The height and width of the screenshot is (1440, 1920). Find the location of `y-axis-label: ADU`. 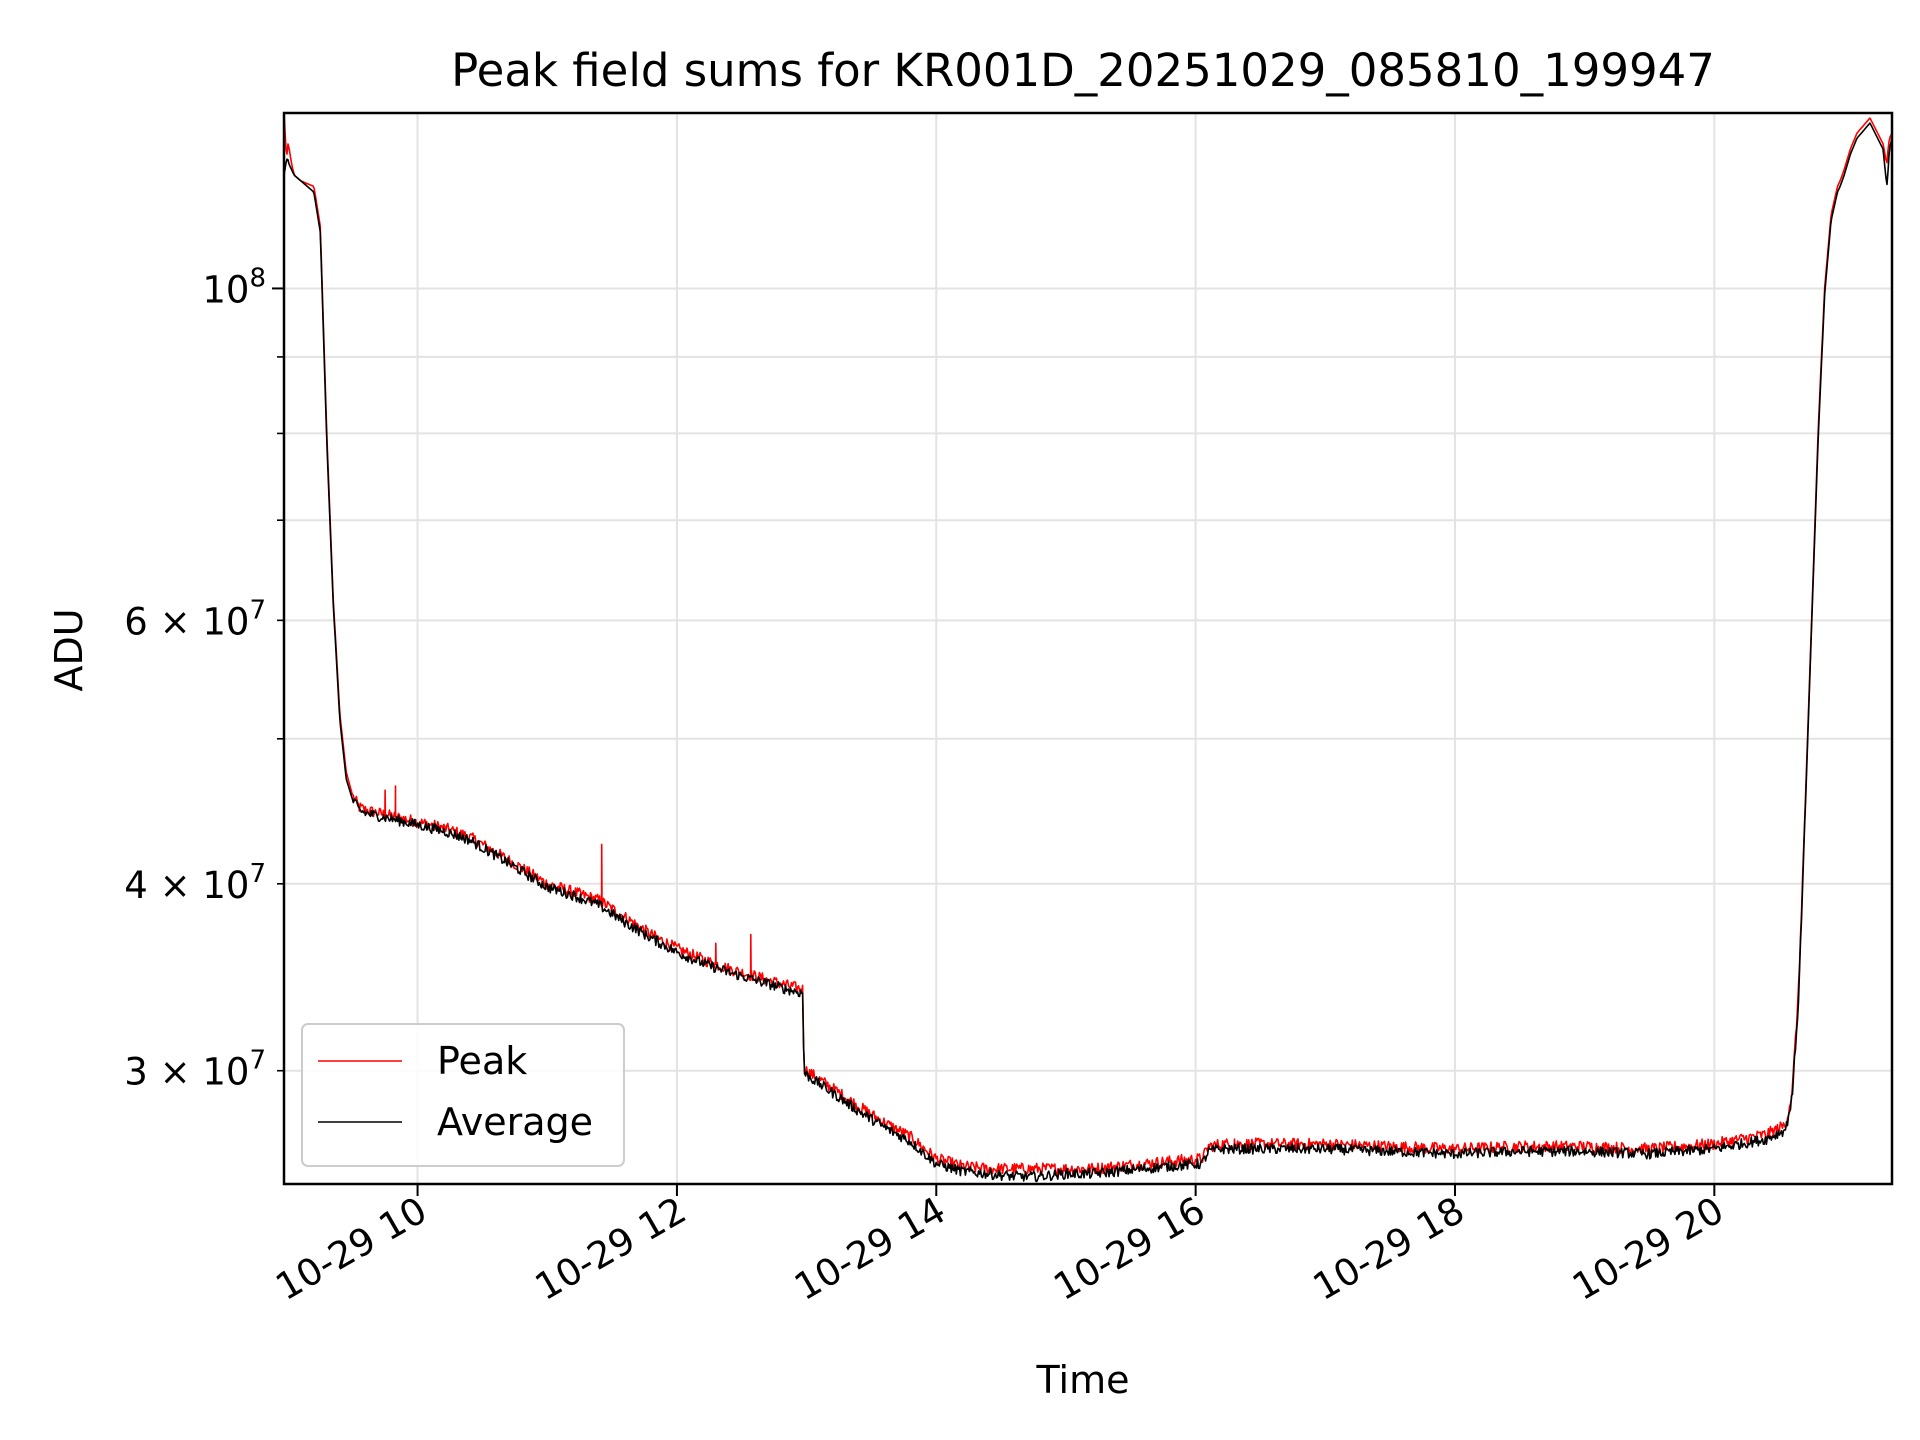

y-axis-label: ADU is located at coordinates (69, 649).